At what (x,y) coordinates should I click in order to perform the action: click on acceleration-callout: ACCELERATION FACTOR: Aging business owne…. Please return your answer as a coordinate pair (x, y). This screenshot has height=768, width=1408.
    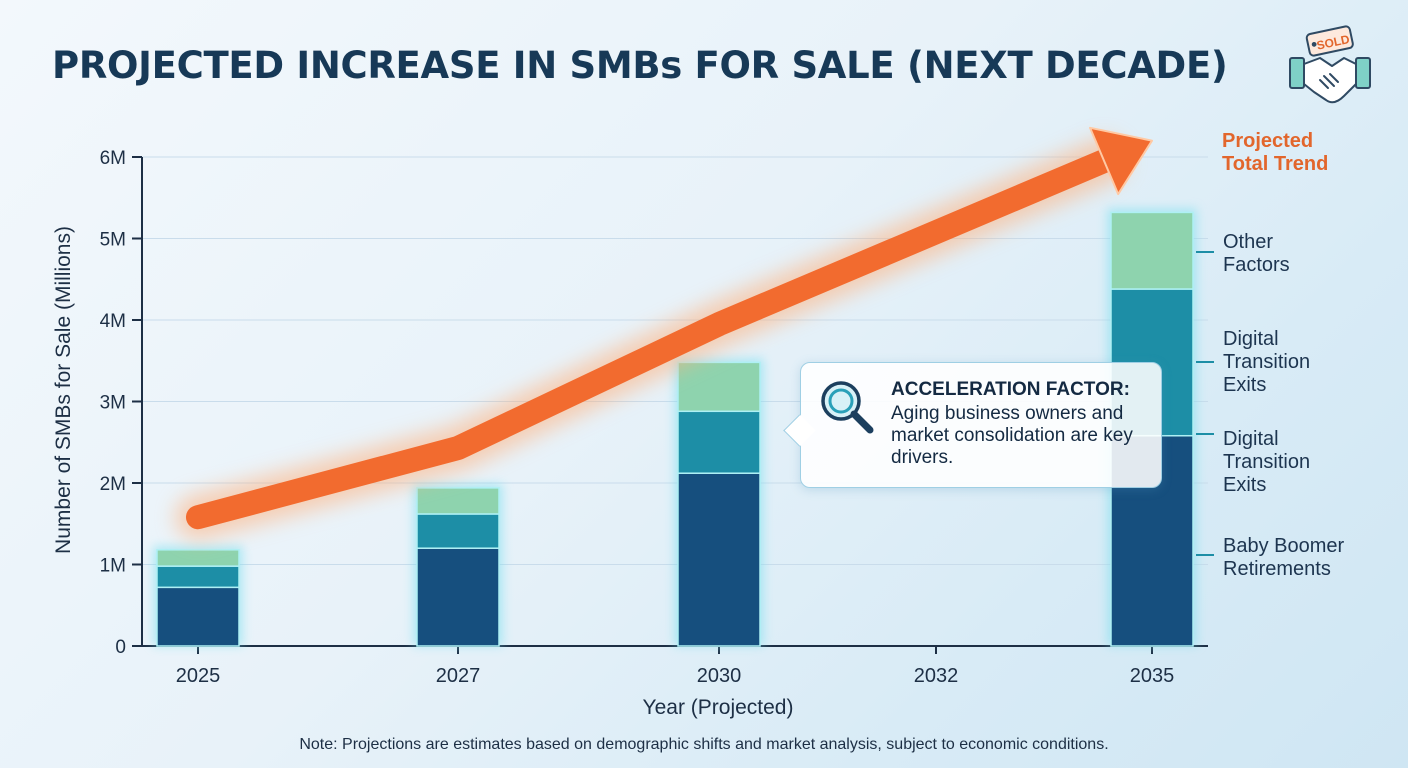
    Looking at the image, I should click on (972, 425).